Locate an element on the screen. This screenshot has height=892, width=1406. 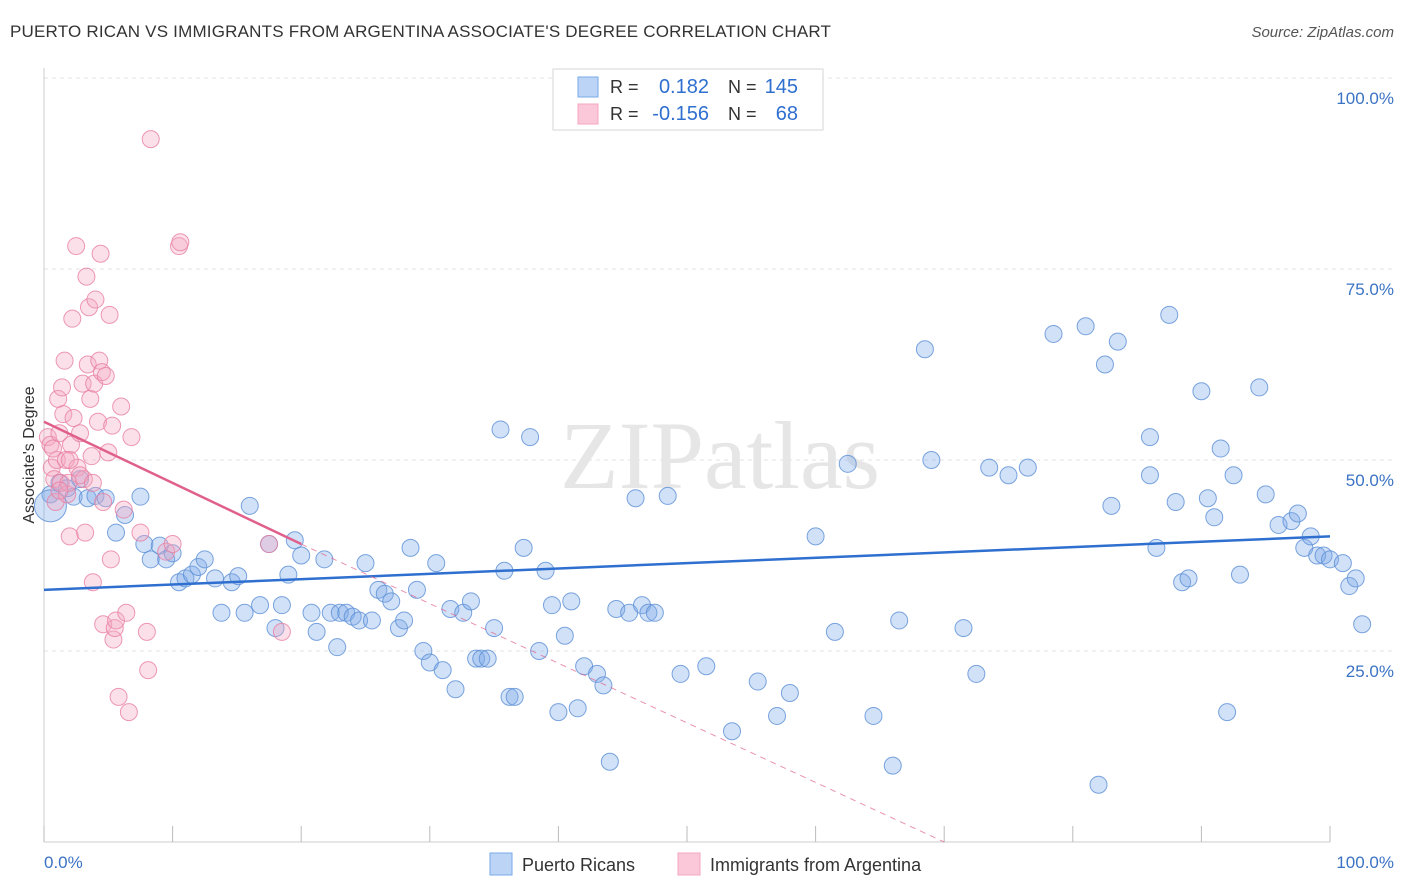
bottom-legend-label-argentina: Immigrants from Argentina is located at coordinates (816, 865).